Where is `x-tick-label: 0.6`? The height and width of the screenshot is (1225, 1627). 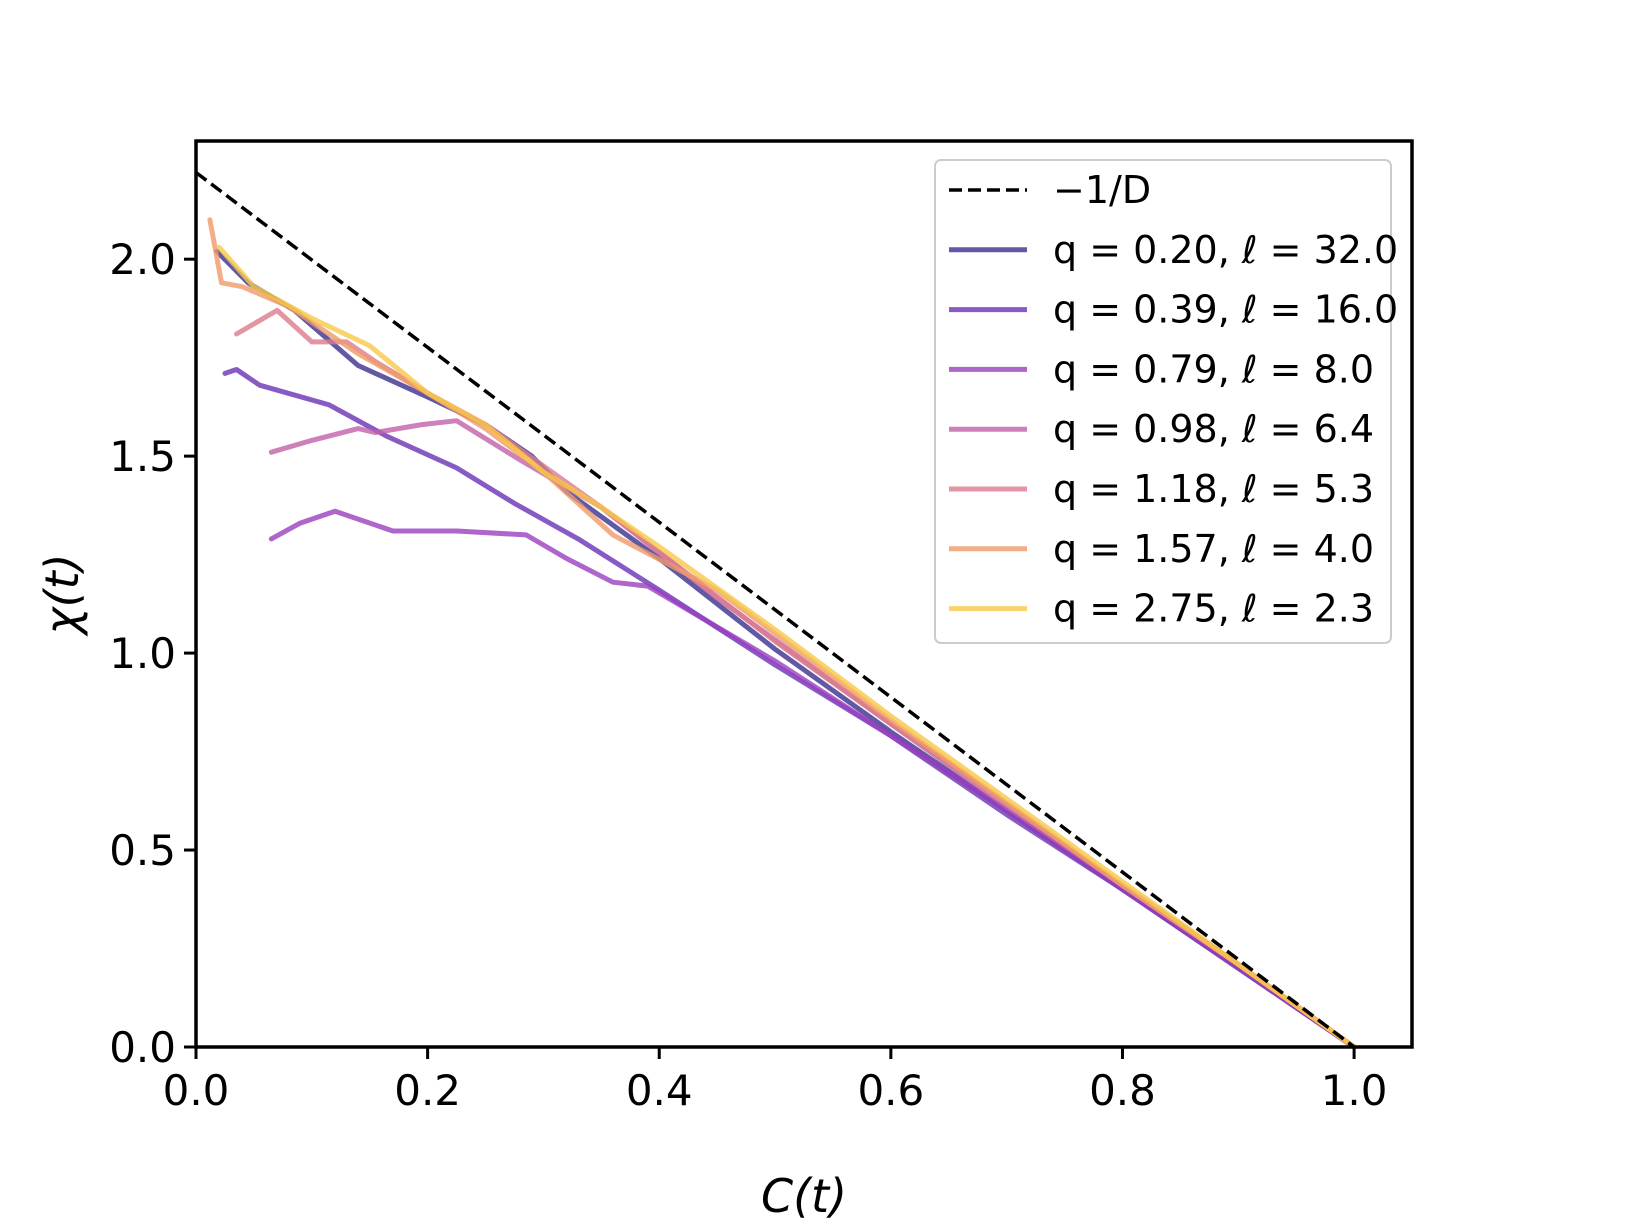 x-tick-label: 0.6 is located at coordinates (890, 1090).